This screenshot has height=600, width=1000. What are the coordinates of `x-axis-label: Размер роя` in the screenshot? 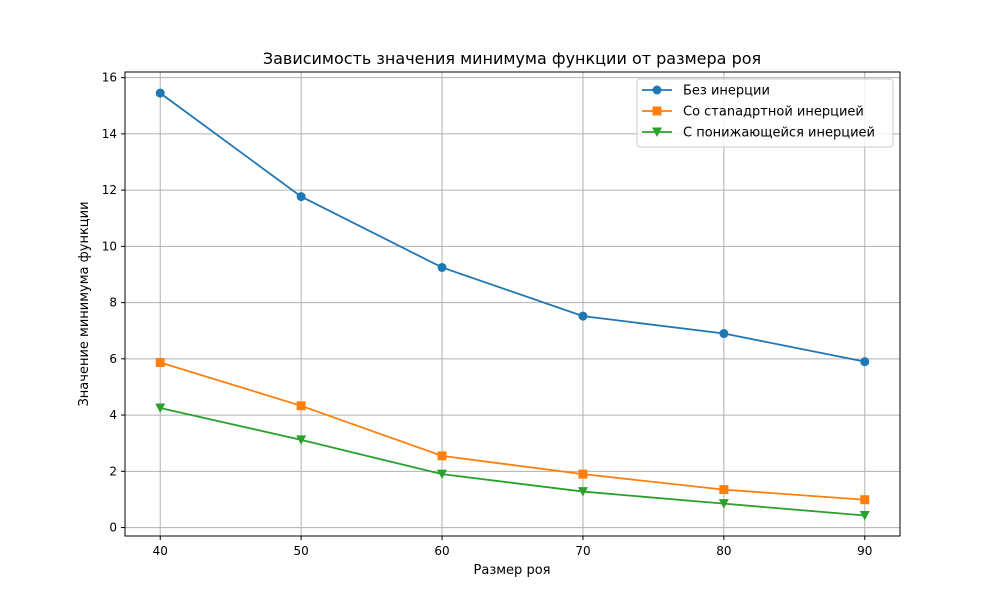 It's located at (512, 570).